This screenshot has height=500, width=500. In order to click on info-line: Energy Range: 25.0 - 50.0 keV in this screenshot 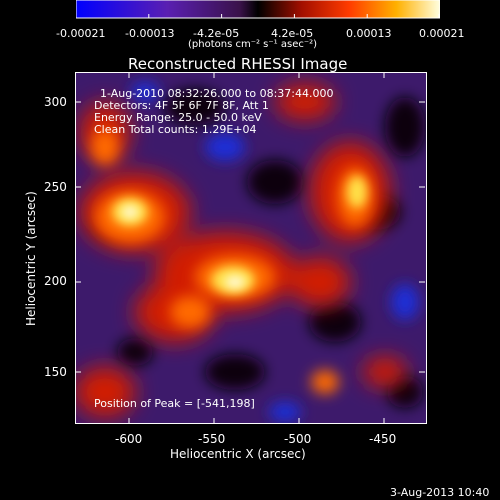, I will do `click(178, 117)`.